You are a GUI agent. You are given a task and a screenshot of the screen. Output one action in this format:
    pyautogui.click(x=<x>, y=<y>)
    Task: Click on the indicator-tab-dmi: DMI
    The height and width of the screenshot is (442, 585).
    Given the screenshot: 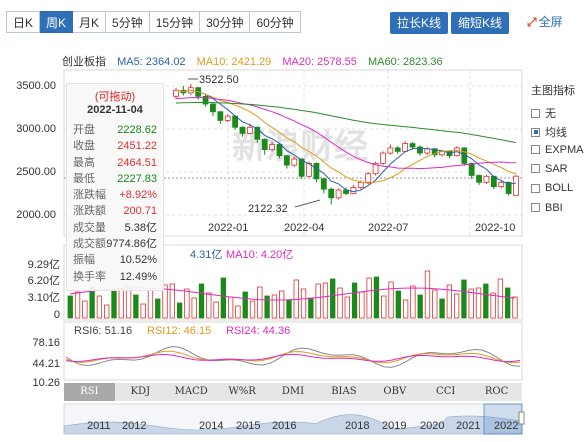 What is the action you would take?
    pyautogui.click(x=293, y=391)
    